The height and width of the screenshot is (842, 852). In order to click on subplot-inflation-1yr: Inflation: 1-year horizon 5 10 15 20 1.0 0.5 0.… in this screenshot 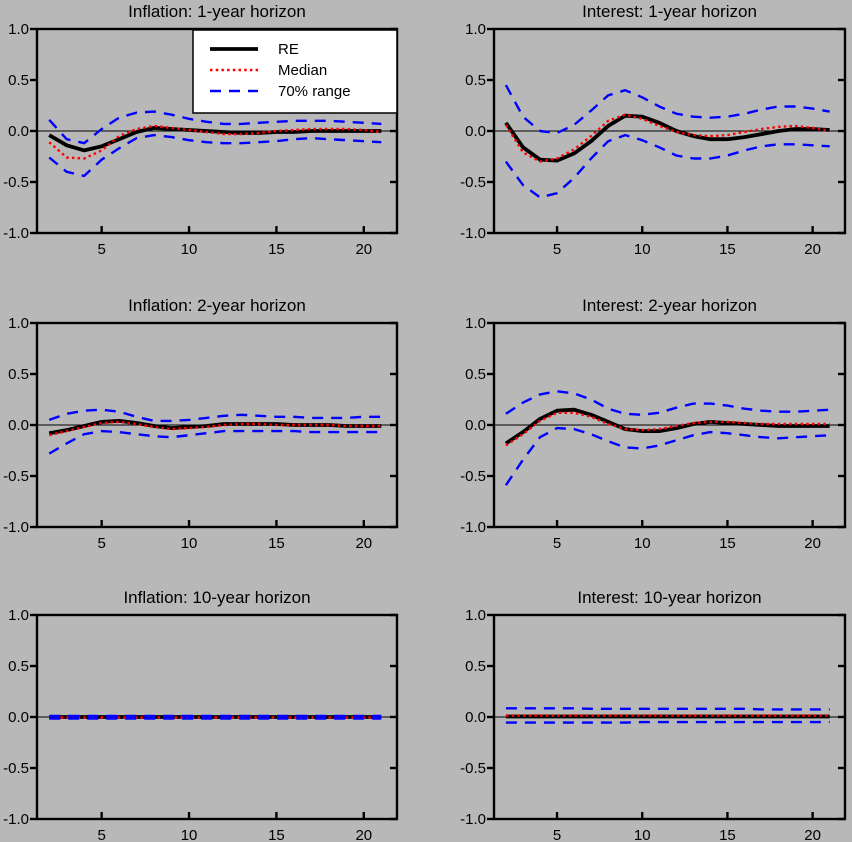, I will do `click(201, 130)`.